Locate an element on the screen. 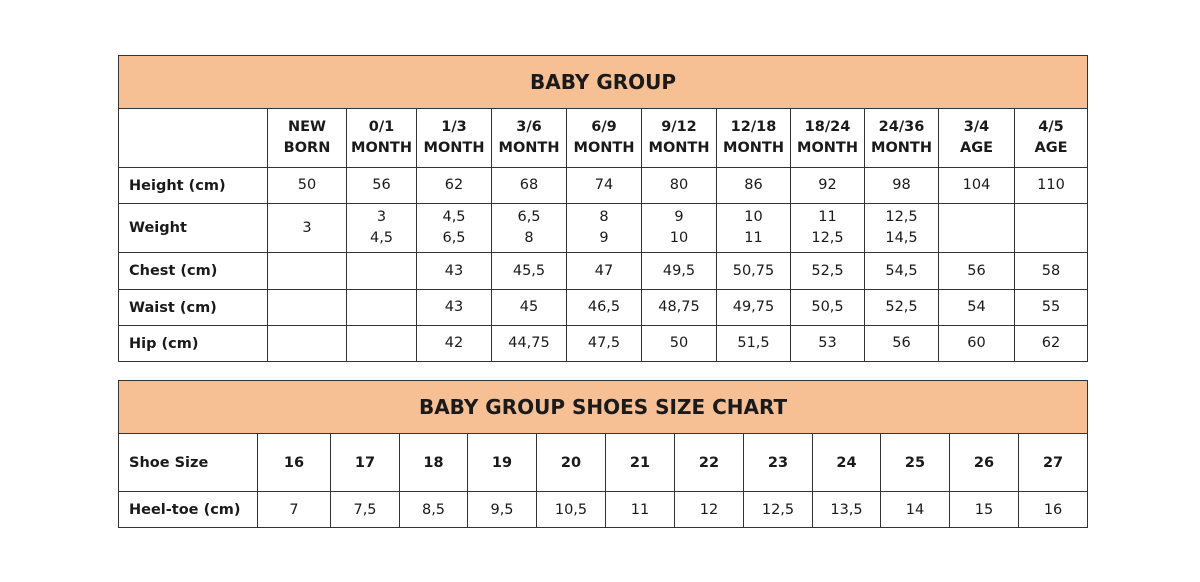 The image size is (1200, 582). row-label: Waist (cm) is located at coordinates (193, 307).